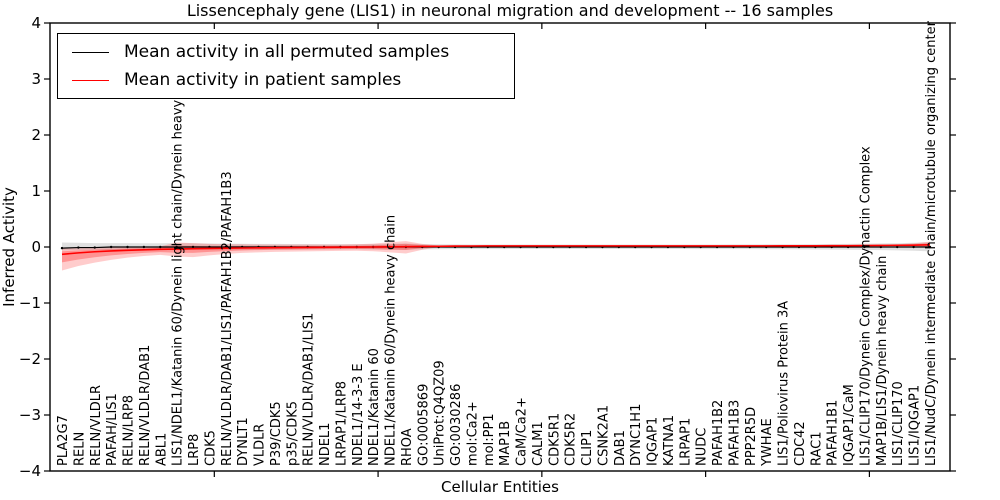  Describe the element at coordinates (260, 445) in the screenshot. I see `x-category-label: VLDLR` at that location.